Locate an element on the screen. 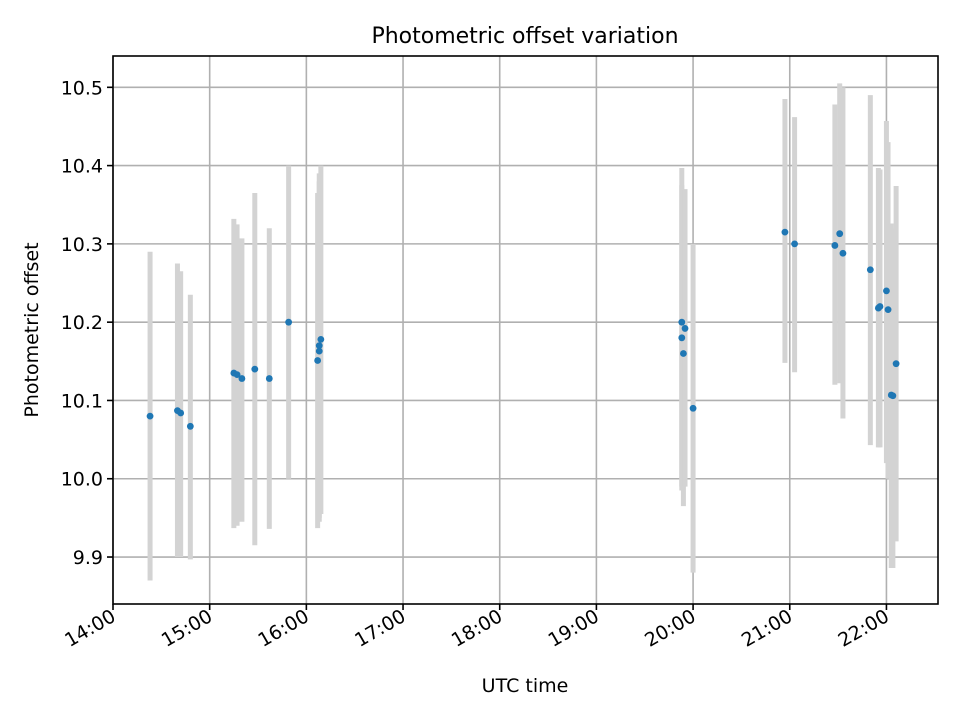 This screenshot has height=720, width=960. y-axis-ticks: 9.9 10.0 10.1 10.2 10.3 10.4 10.5 is located at coordinates (87, 323).